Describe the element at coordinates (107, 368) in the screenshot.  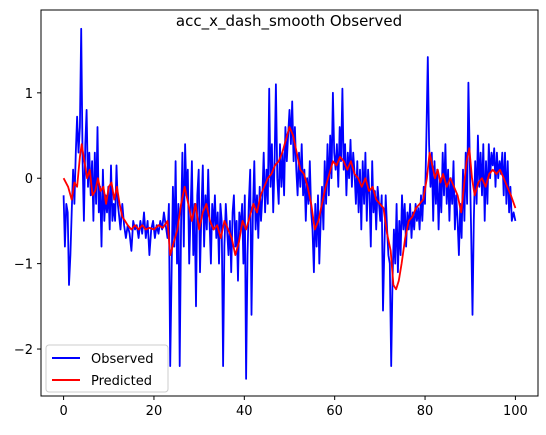
I see `legend: Observed Predicted` at that location.